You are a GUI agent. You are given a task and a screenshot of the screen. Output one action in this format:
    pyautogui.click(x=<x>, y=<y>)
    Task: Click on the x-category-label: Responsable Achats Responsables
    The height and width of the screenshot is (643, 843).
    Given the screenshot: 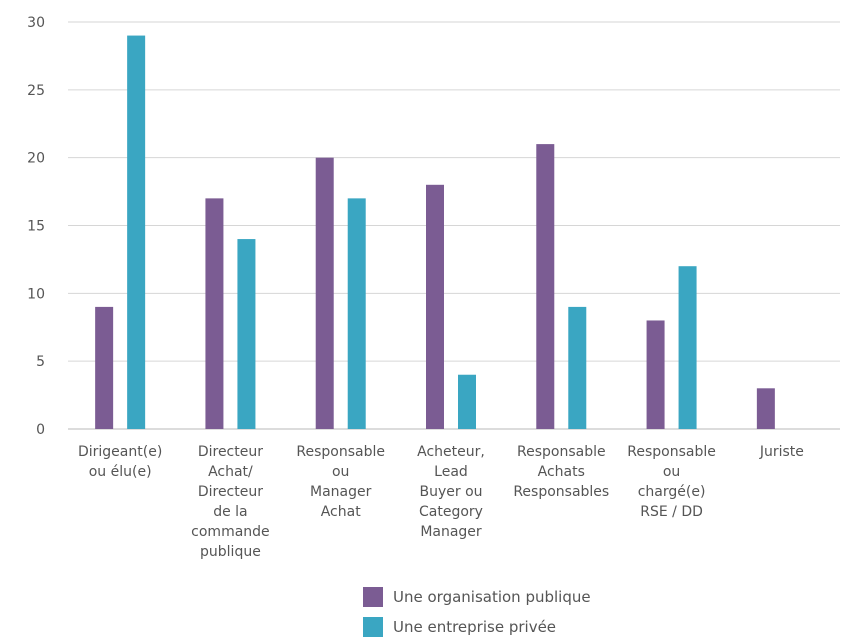 What is the action you would take?
    pyautogui.click(x=561, y=472)
    